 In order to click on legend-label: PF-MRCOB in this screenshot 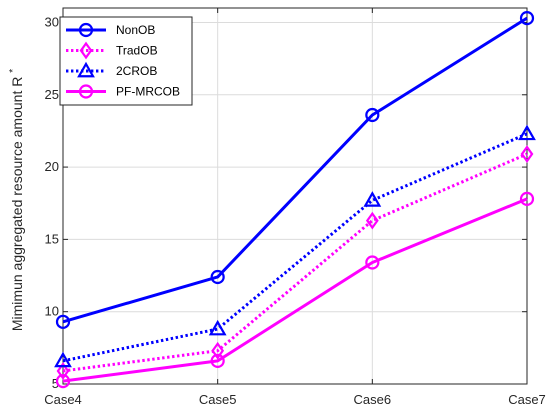, I will do `click(148, 92)`.